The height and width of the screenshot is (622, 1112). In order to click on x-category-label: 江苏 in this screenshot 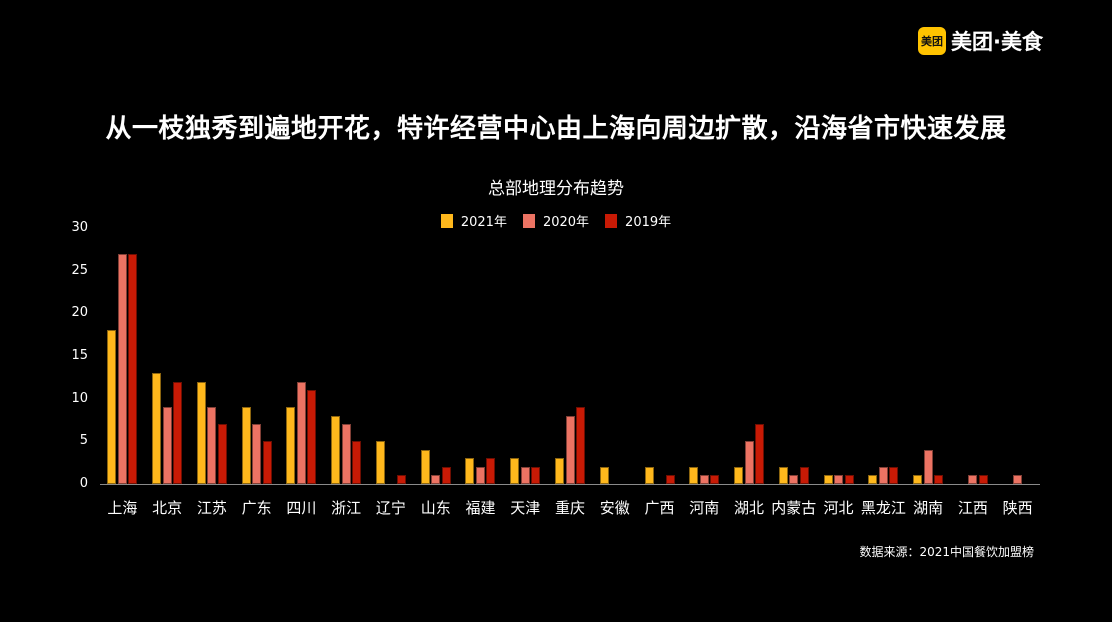, I will do `click(211, 508)`.